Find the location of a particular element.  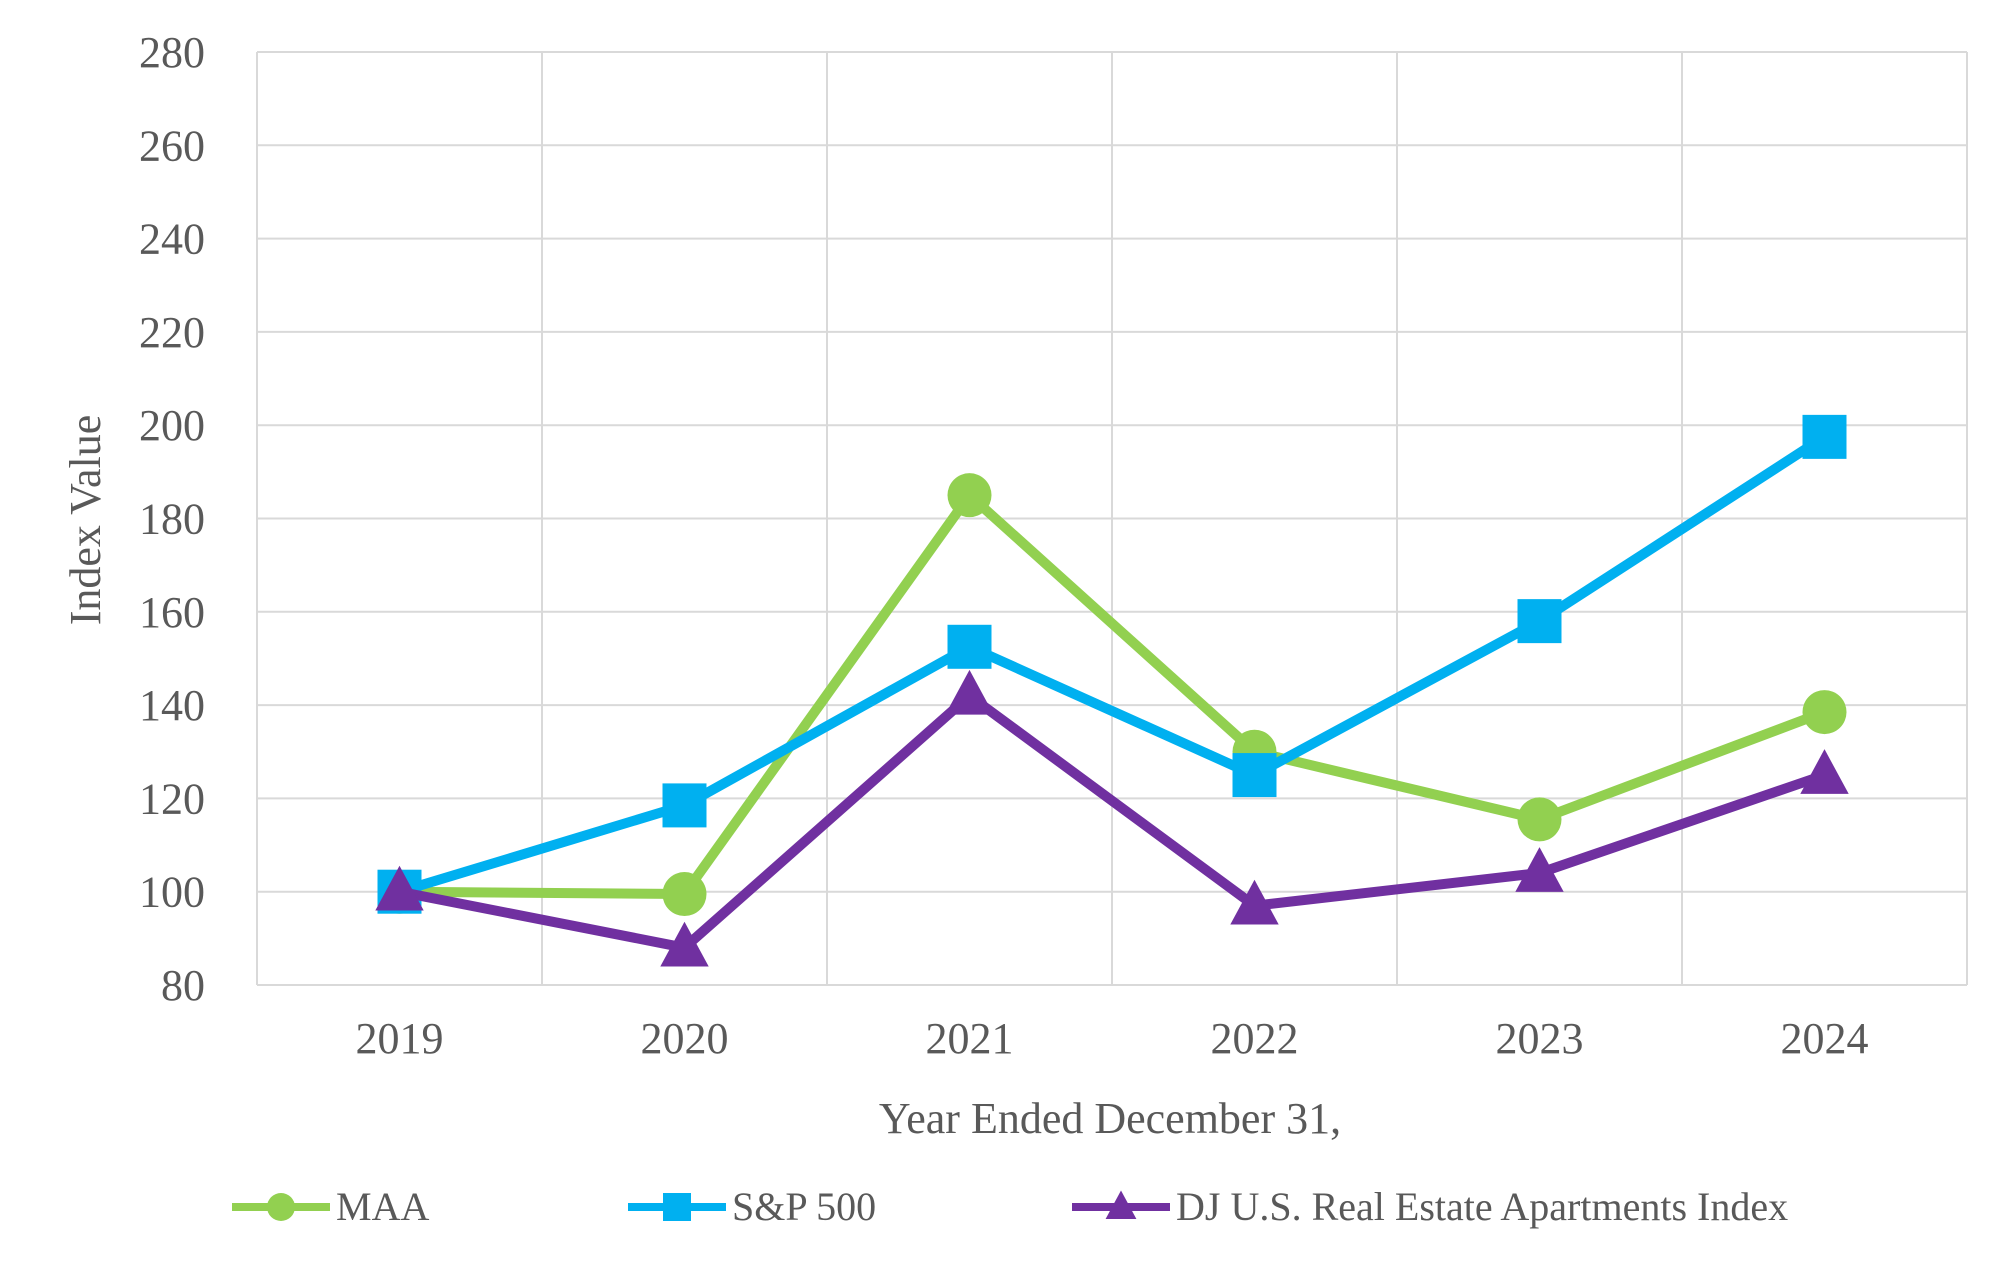

x-tick-label: 2020 is located at coordinates (685, 1038).